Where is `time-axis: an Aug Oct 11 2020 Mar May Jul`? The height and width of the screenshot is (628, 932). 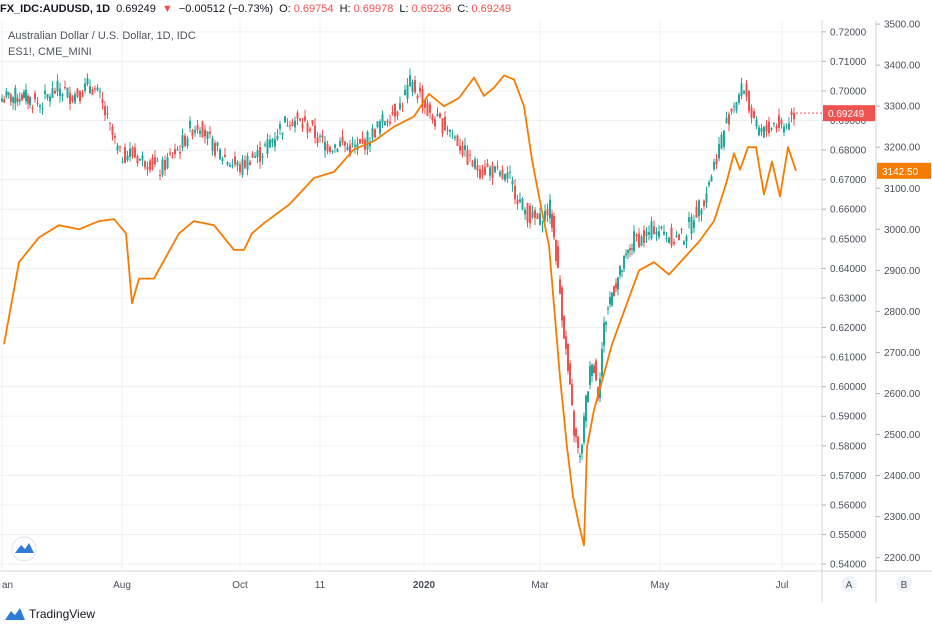 time-axis: an Aug Oct 11 2020 Mar May Jul is located at coordinates (395, 585).